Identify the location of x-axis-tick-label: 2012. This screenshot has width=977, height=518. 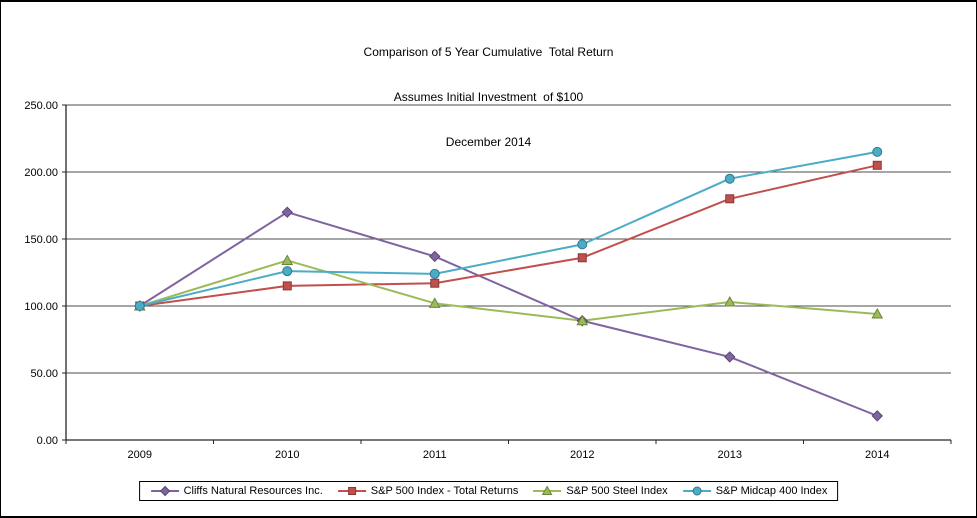
(582, 455).